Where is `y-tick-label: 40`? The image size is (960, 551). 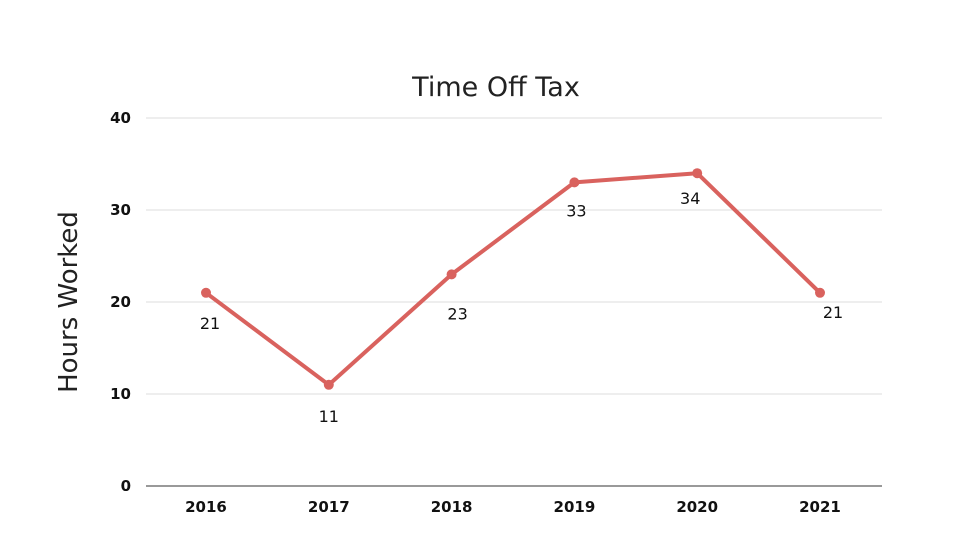 y-tick-label: 40 is located at coordinates (120, 118).